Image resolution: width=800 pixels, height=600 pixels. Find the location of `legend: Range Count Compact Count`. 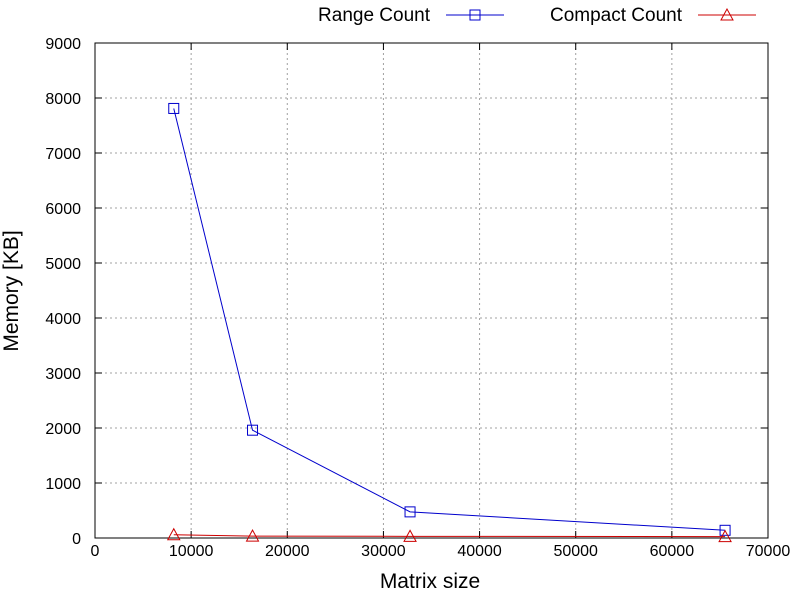

legend: Range Count Compact Count is located at coordinates (537, 15).